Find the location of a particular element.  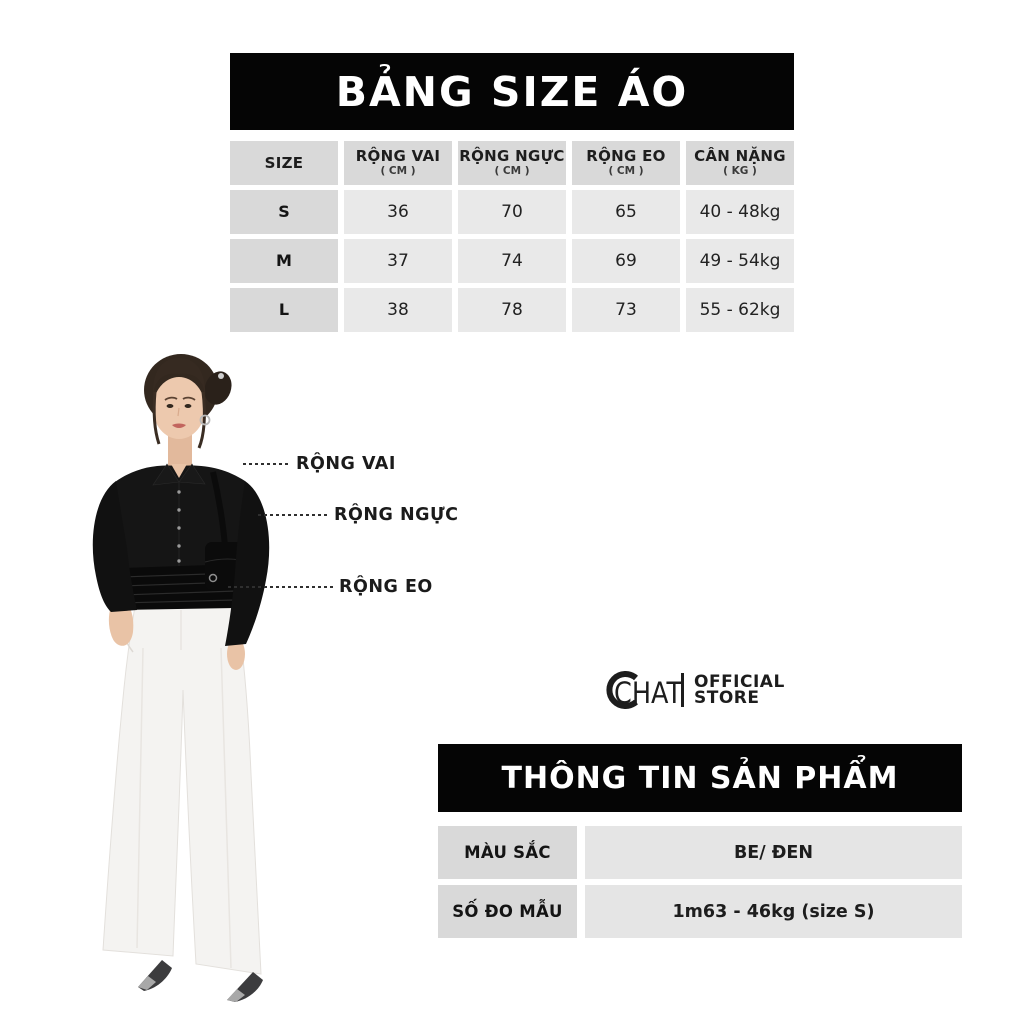

white-trousers is located at coordinates (182, 789).